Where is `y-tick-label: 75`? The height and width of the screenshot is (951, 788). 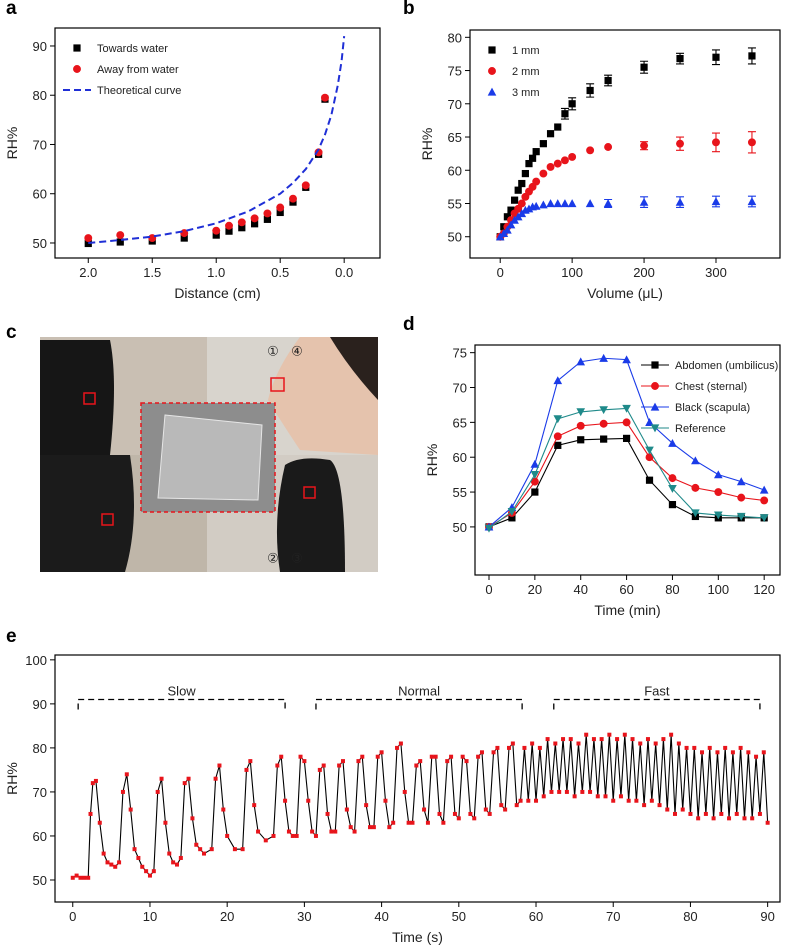
y-tick-label: 75 is located at coordinates (460, 353).